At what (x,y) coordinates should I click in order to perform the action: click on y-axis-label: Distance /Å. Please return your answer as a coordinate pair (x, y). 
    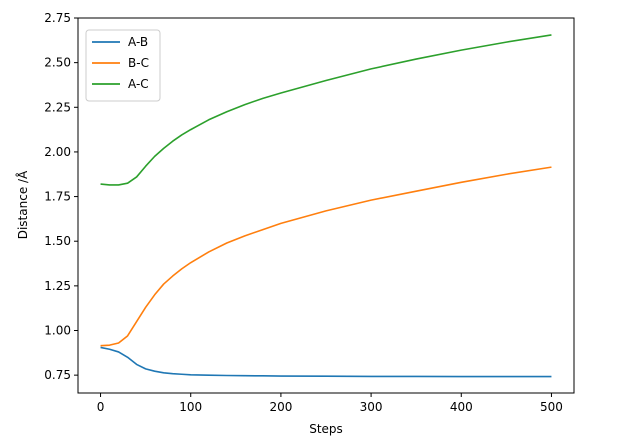
    Looking at the image, I should click on (22, 204).